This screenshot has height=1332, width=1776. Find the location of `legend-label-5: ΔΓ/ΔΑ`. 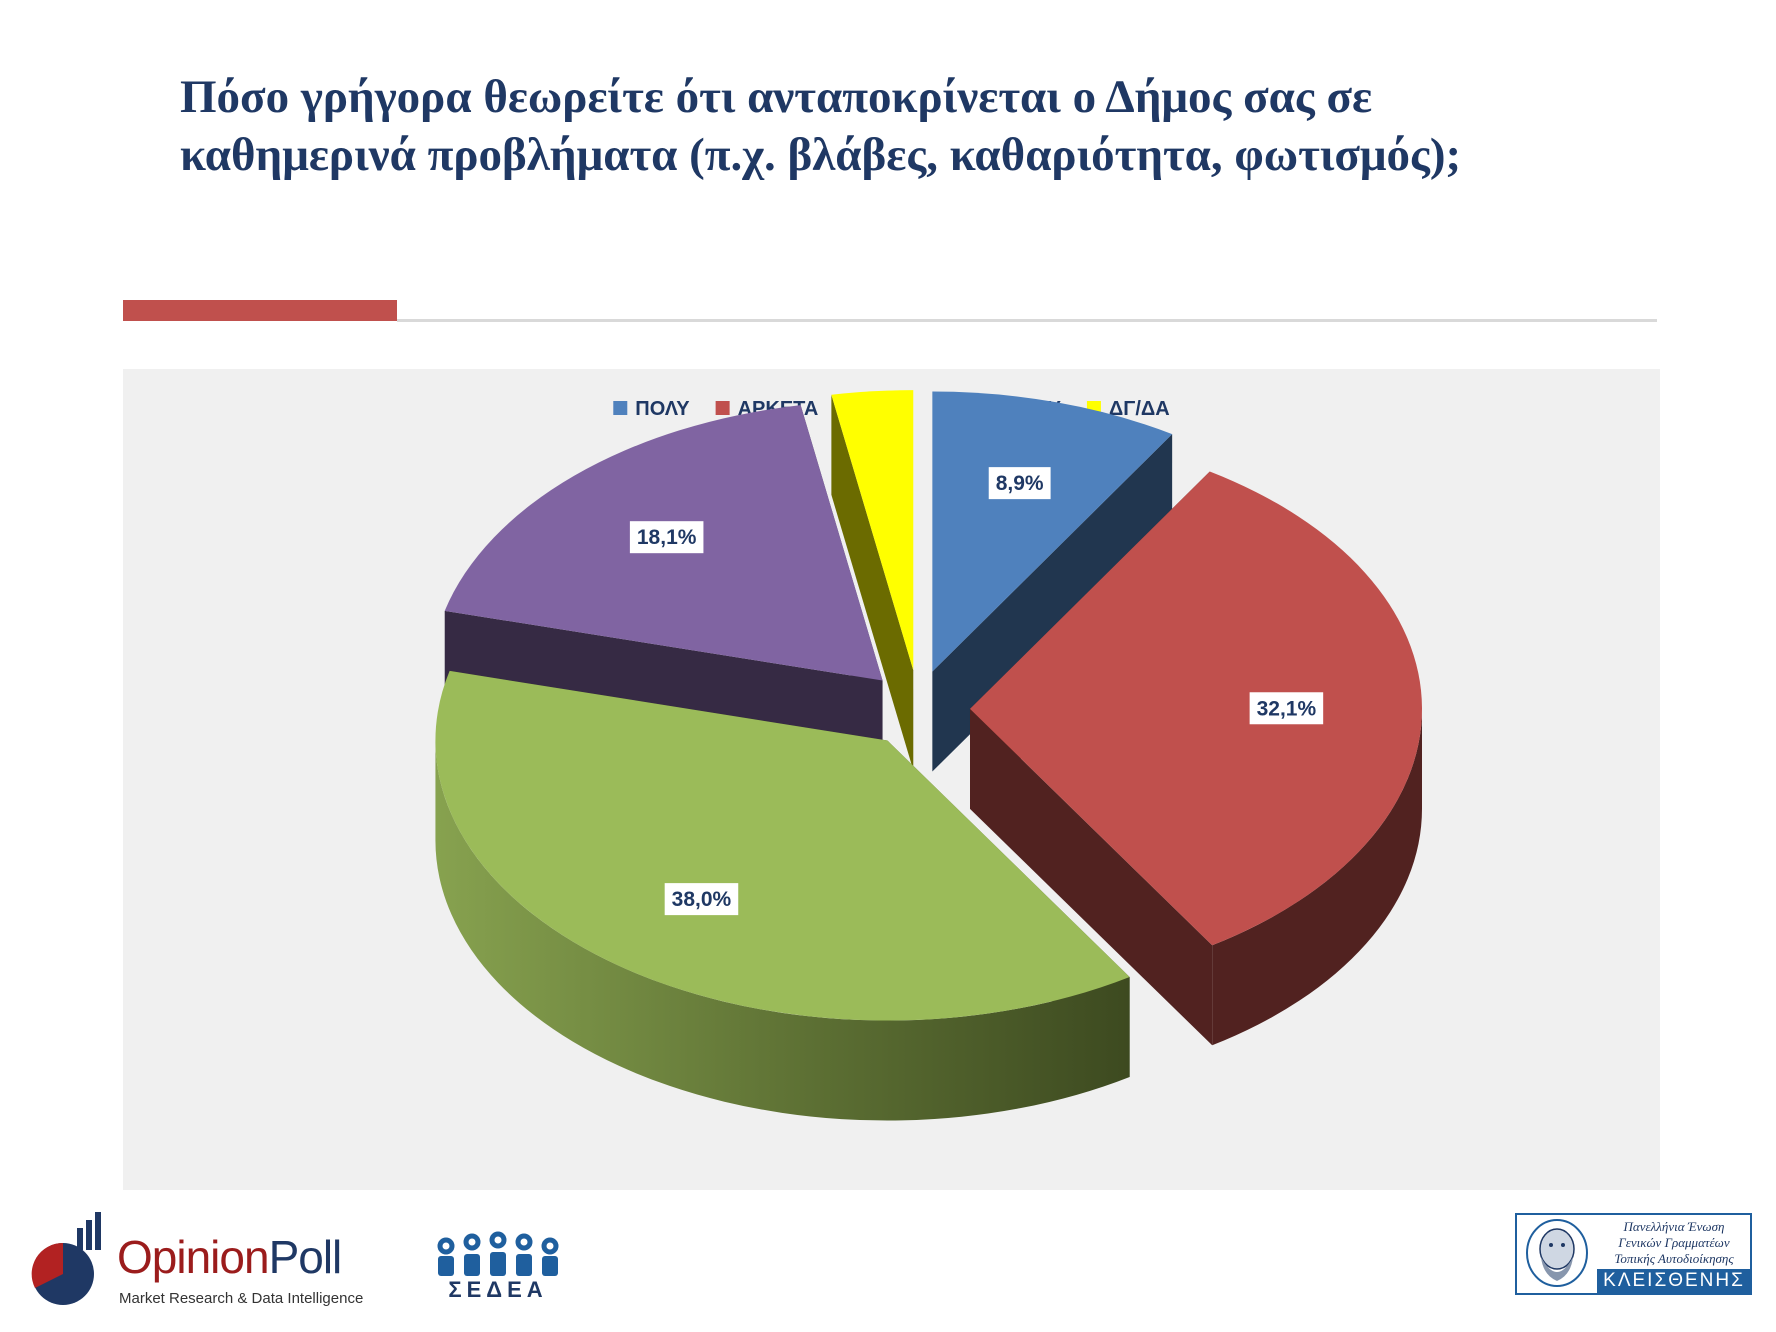

legend-label-5: ΔΓ/ΔΑ is located at coordinates (1139, 409).